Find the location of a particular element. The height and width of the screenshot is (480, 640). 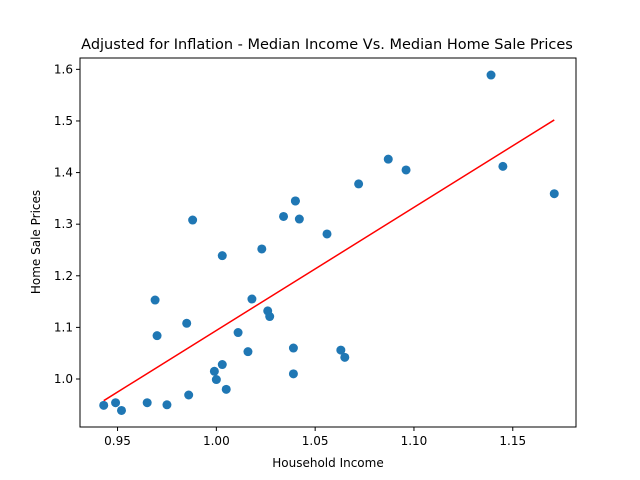

y-tick-label: 1.5 is located at coordinates (63, 121).